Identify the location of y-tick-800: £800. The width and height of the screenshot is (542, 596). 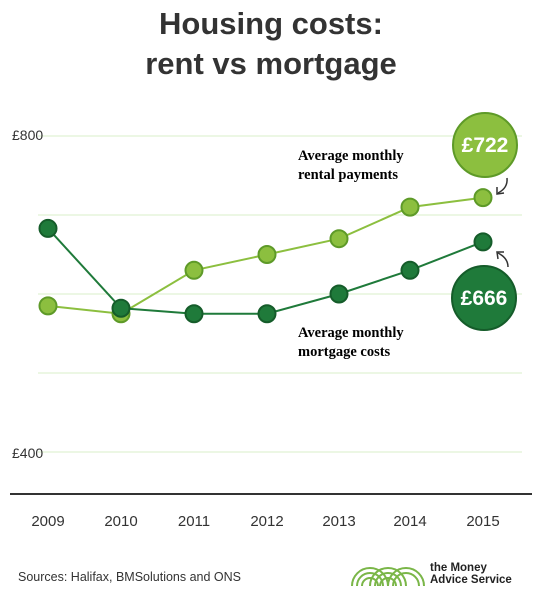
(27, 135).